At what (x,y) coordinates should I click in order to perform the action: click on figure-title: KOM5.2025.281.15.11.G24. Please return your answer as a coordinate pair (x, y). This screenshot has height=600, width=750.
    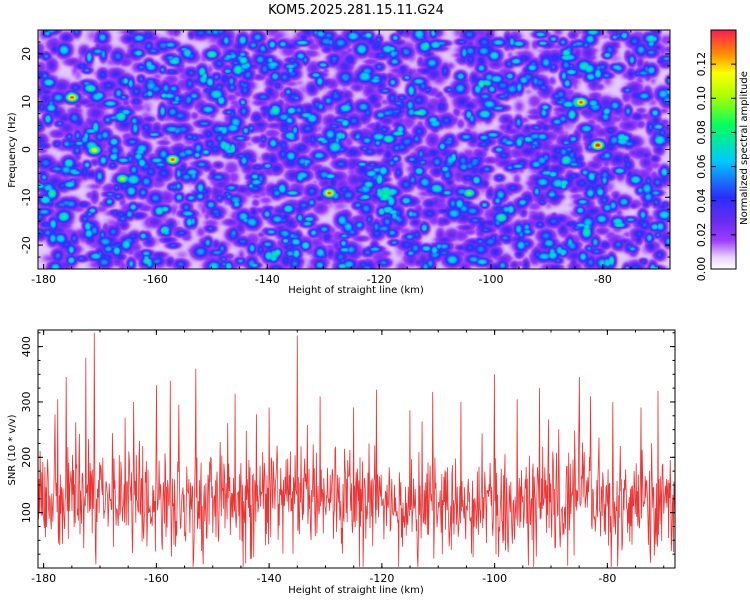
    Looking at the image, I should click on (356, 10).